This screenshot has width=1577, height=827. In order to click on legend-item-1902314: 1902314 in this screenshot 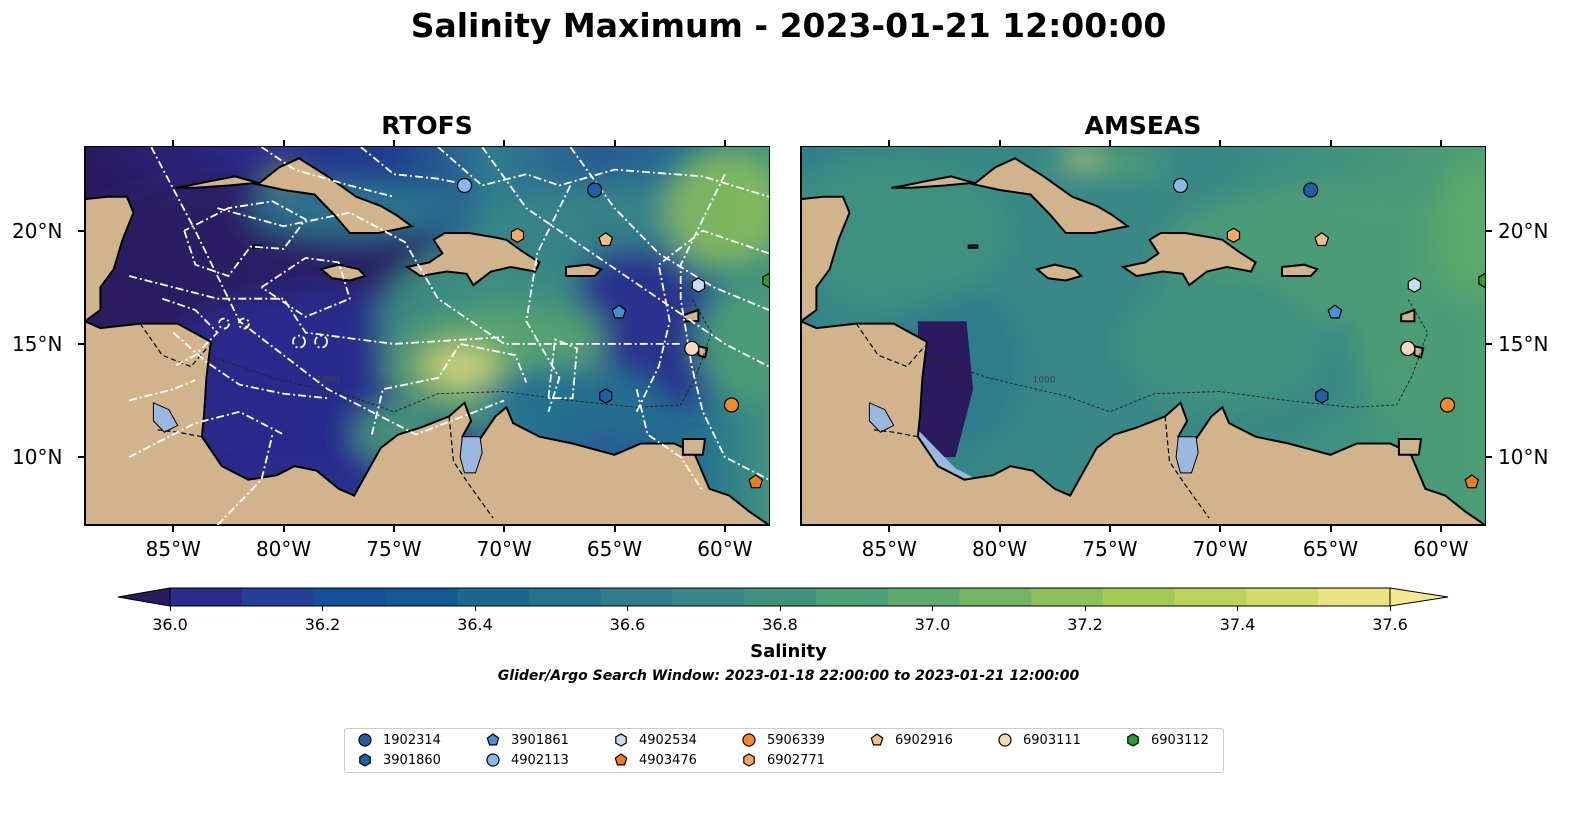, I will do `click(399, 740)`.